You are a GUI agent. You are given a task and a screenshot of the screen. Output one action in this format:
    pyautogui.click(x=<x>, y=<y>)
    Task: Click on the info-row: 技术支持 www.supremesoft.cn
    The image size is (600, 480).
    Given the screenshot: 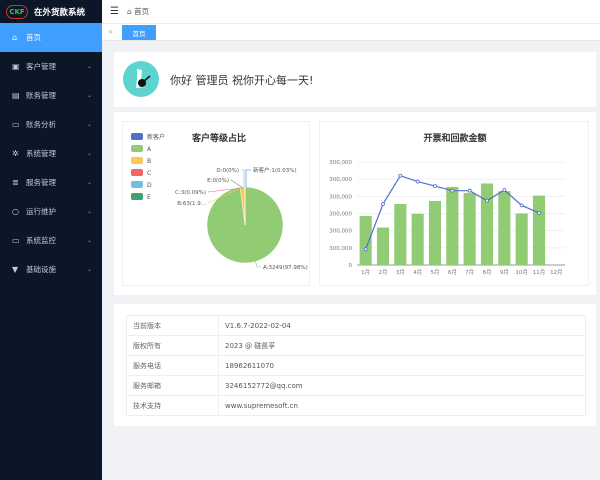 What is the action you would take?
    pyautogui.click(x=356, y=405)
    